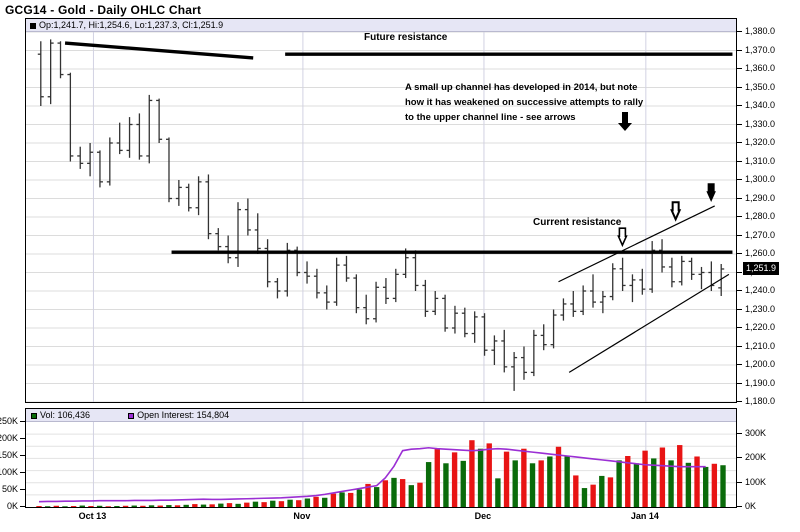  I want to click on volume-legend: Vol: 106,436 Open Interest: 154,804, so click(381, 415).